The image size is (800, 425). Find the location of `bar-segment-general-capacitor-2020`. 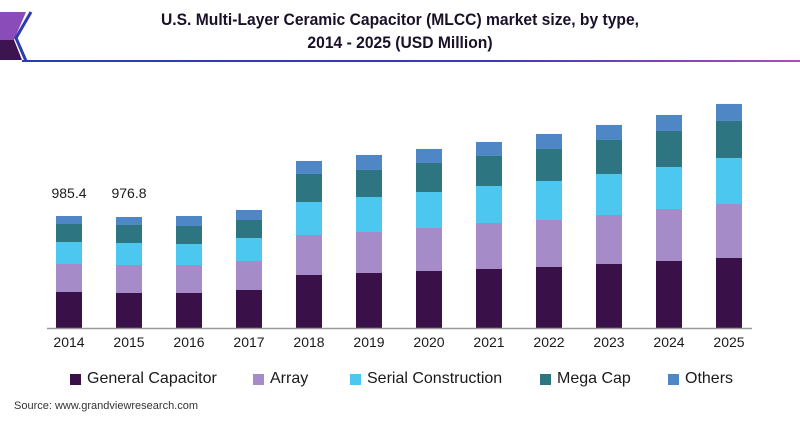

bar-segment-general-capacitor-2020 is located at coordinates (429, 299).